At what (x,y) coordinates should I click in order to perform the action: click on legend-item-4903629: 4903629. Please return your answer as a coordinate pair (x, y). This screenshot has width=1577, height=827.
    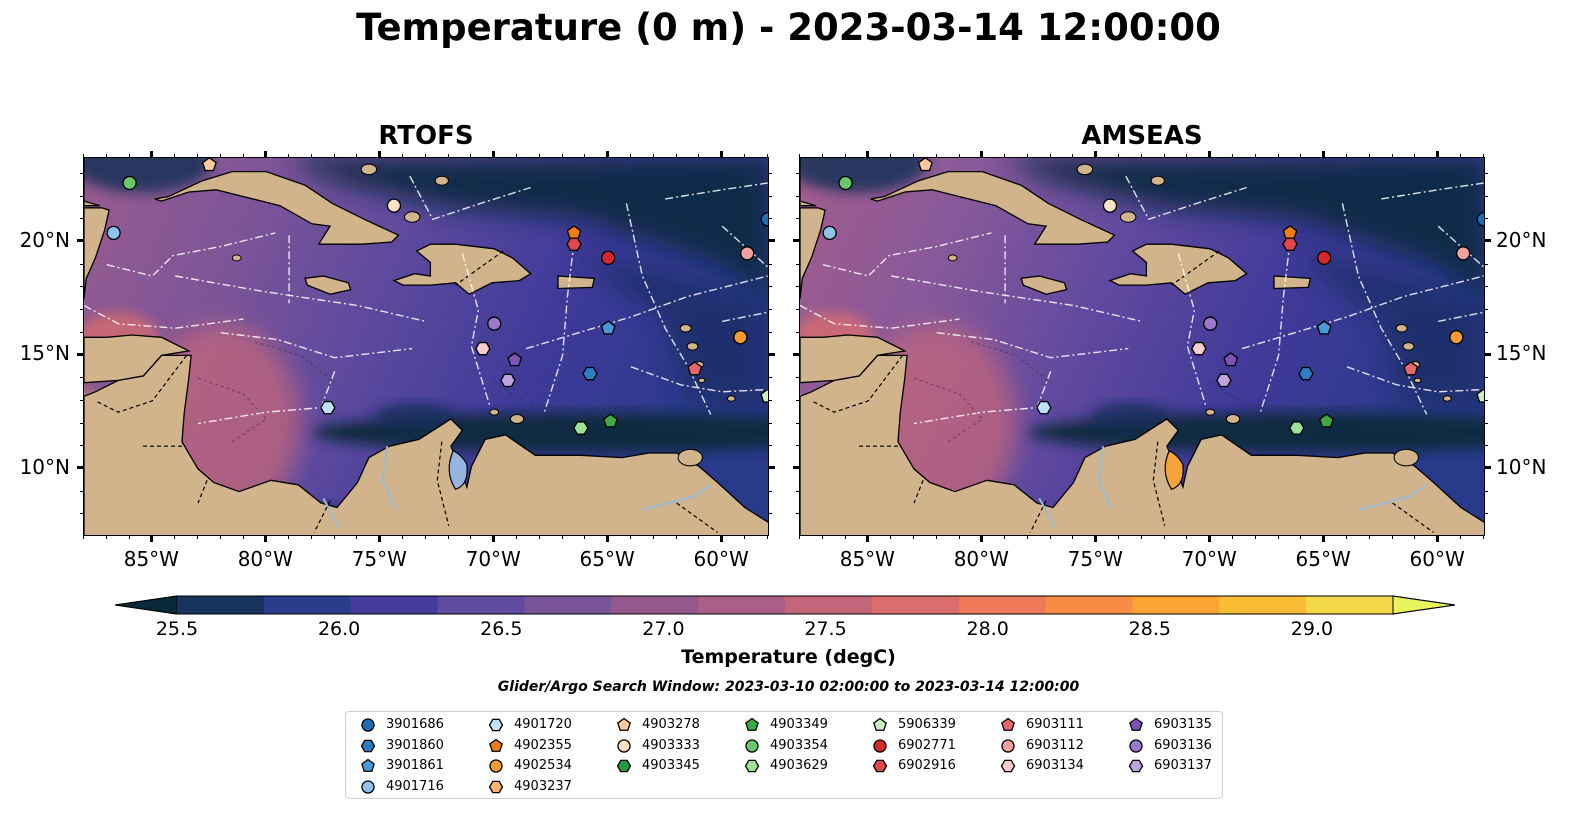
    Looking at the image, I should click on (786, 766).